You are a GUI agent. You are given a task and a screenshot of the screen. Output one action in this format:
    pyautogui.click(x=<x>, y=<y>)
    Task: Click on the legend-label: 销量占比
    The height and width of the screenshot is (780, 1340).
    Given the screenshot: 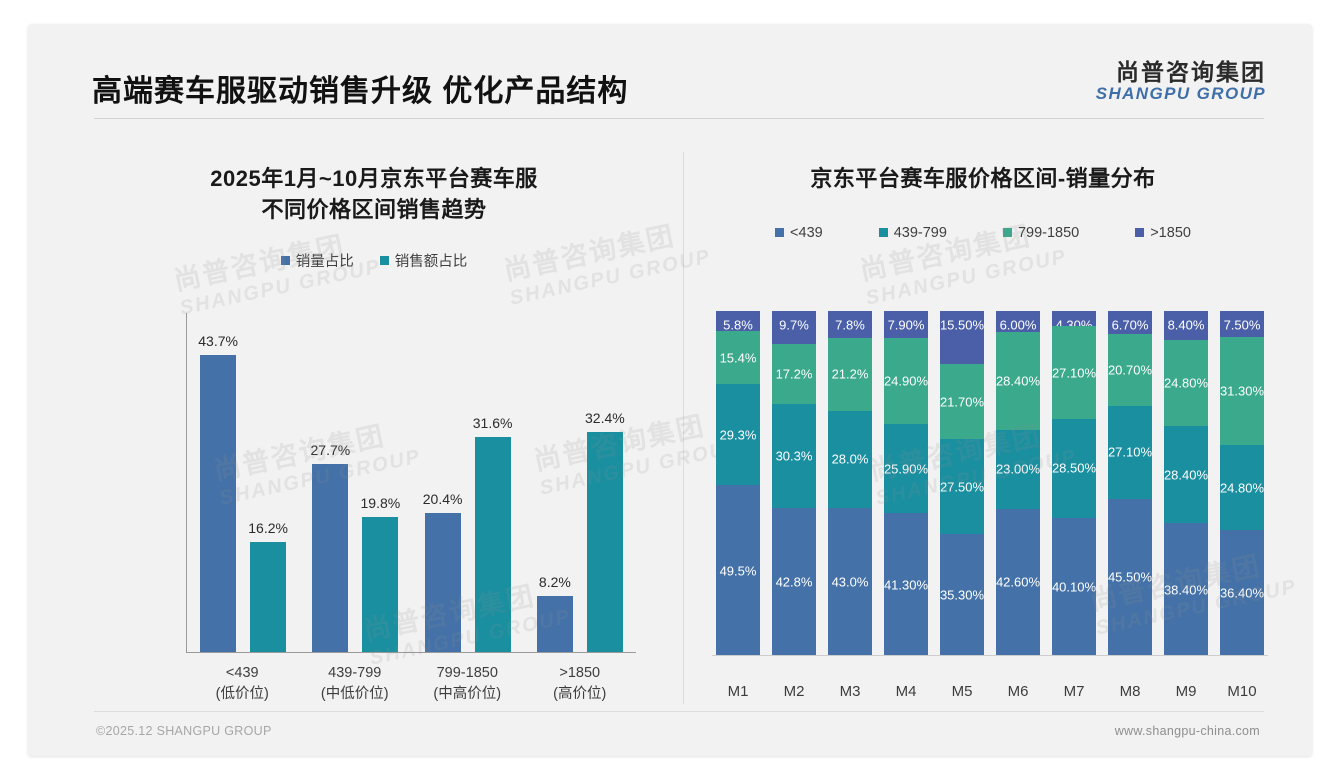 What is the action you would take?
    pyautogui.click(x=324, y=261)
    